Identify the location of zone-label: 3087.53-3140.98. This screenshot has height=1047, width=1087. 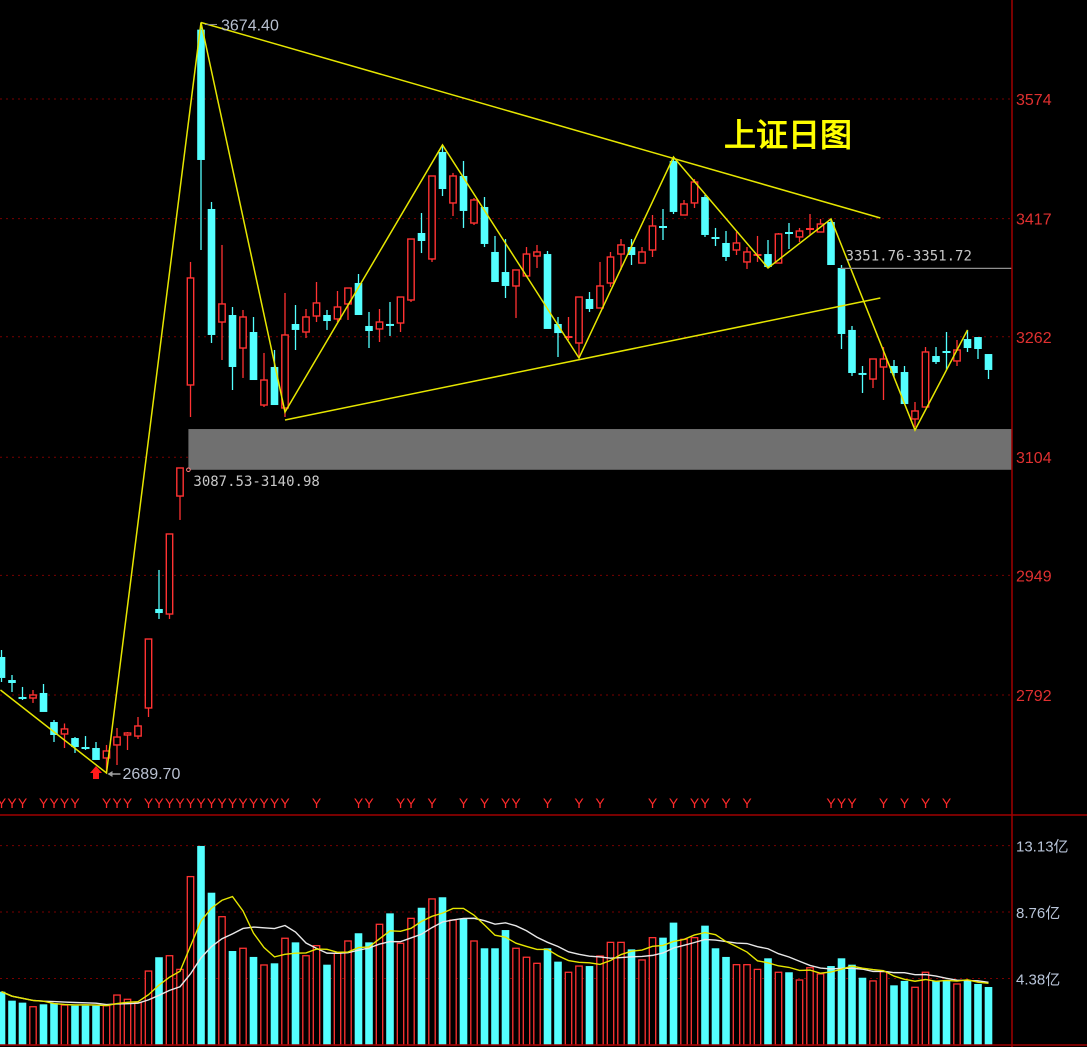
(256, 482).